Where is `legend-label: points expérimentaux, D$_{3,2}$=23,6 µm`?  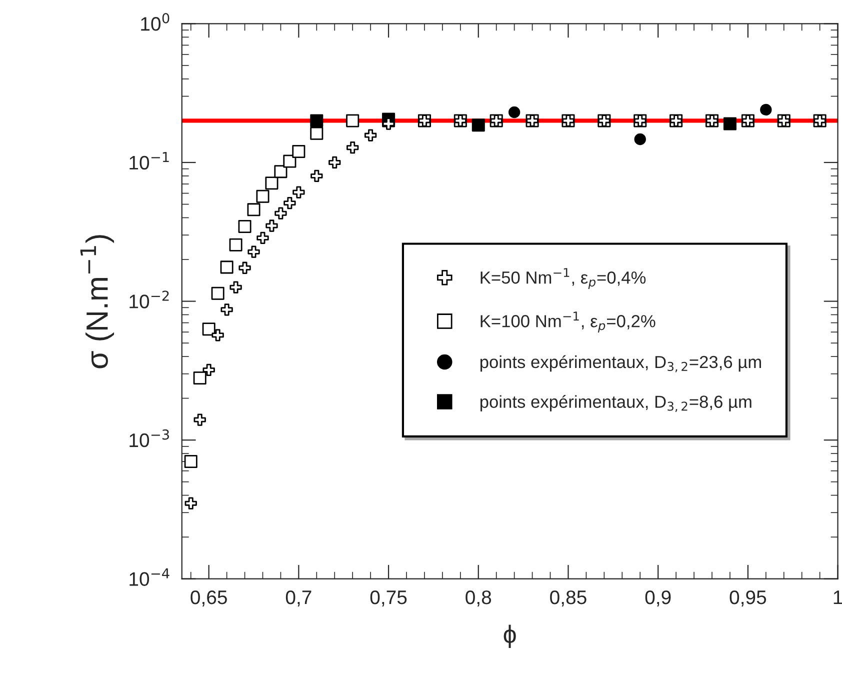
legend-label: points expérimentaux, D$_{3,2}$=23,6 µm is located at coordinates (620, 363).